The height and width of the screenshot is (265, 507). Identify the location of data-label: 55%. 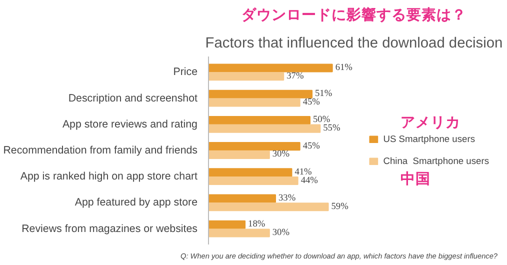
(331, 129).